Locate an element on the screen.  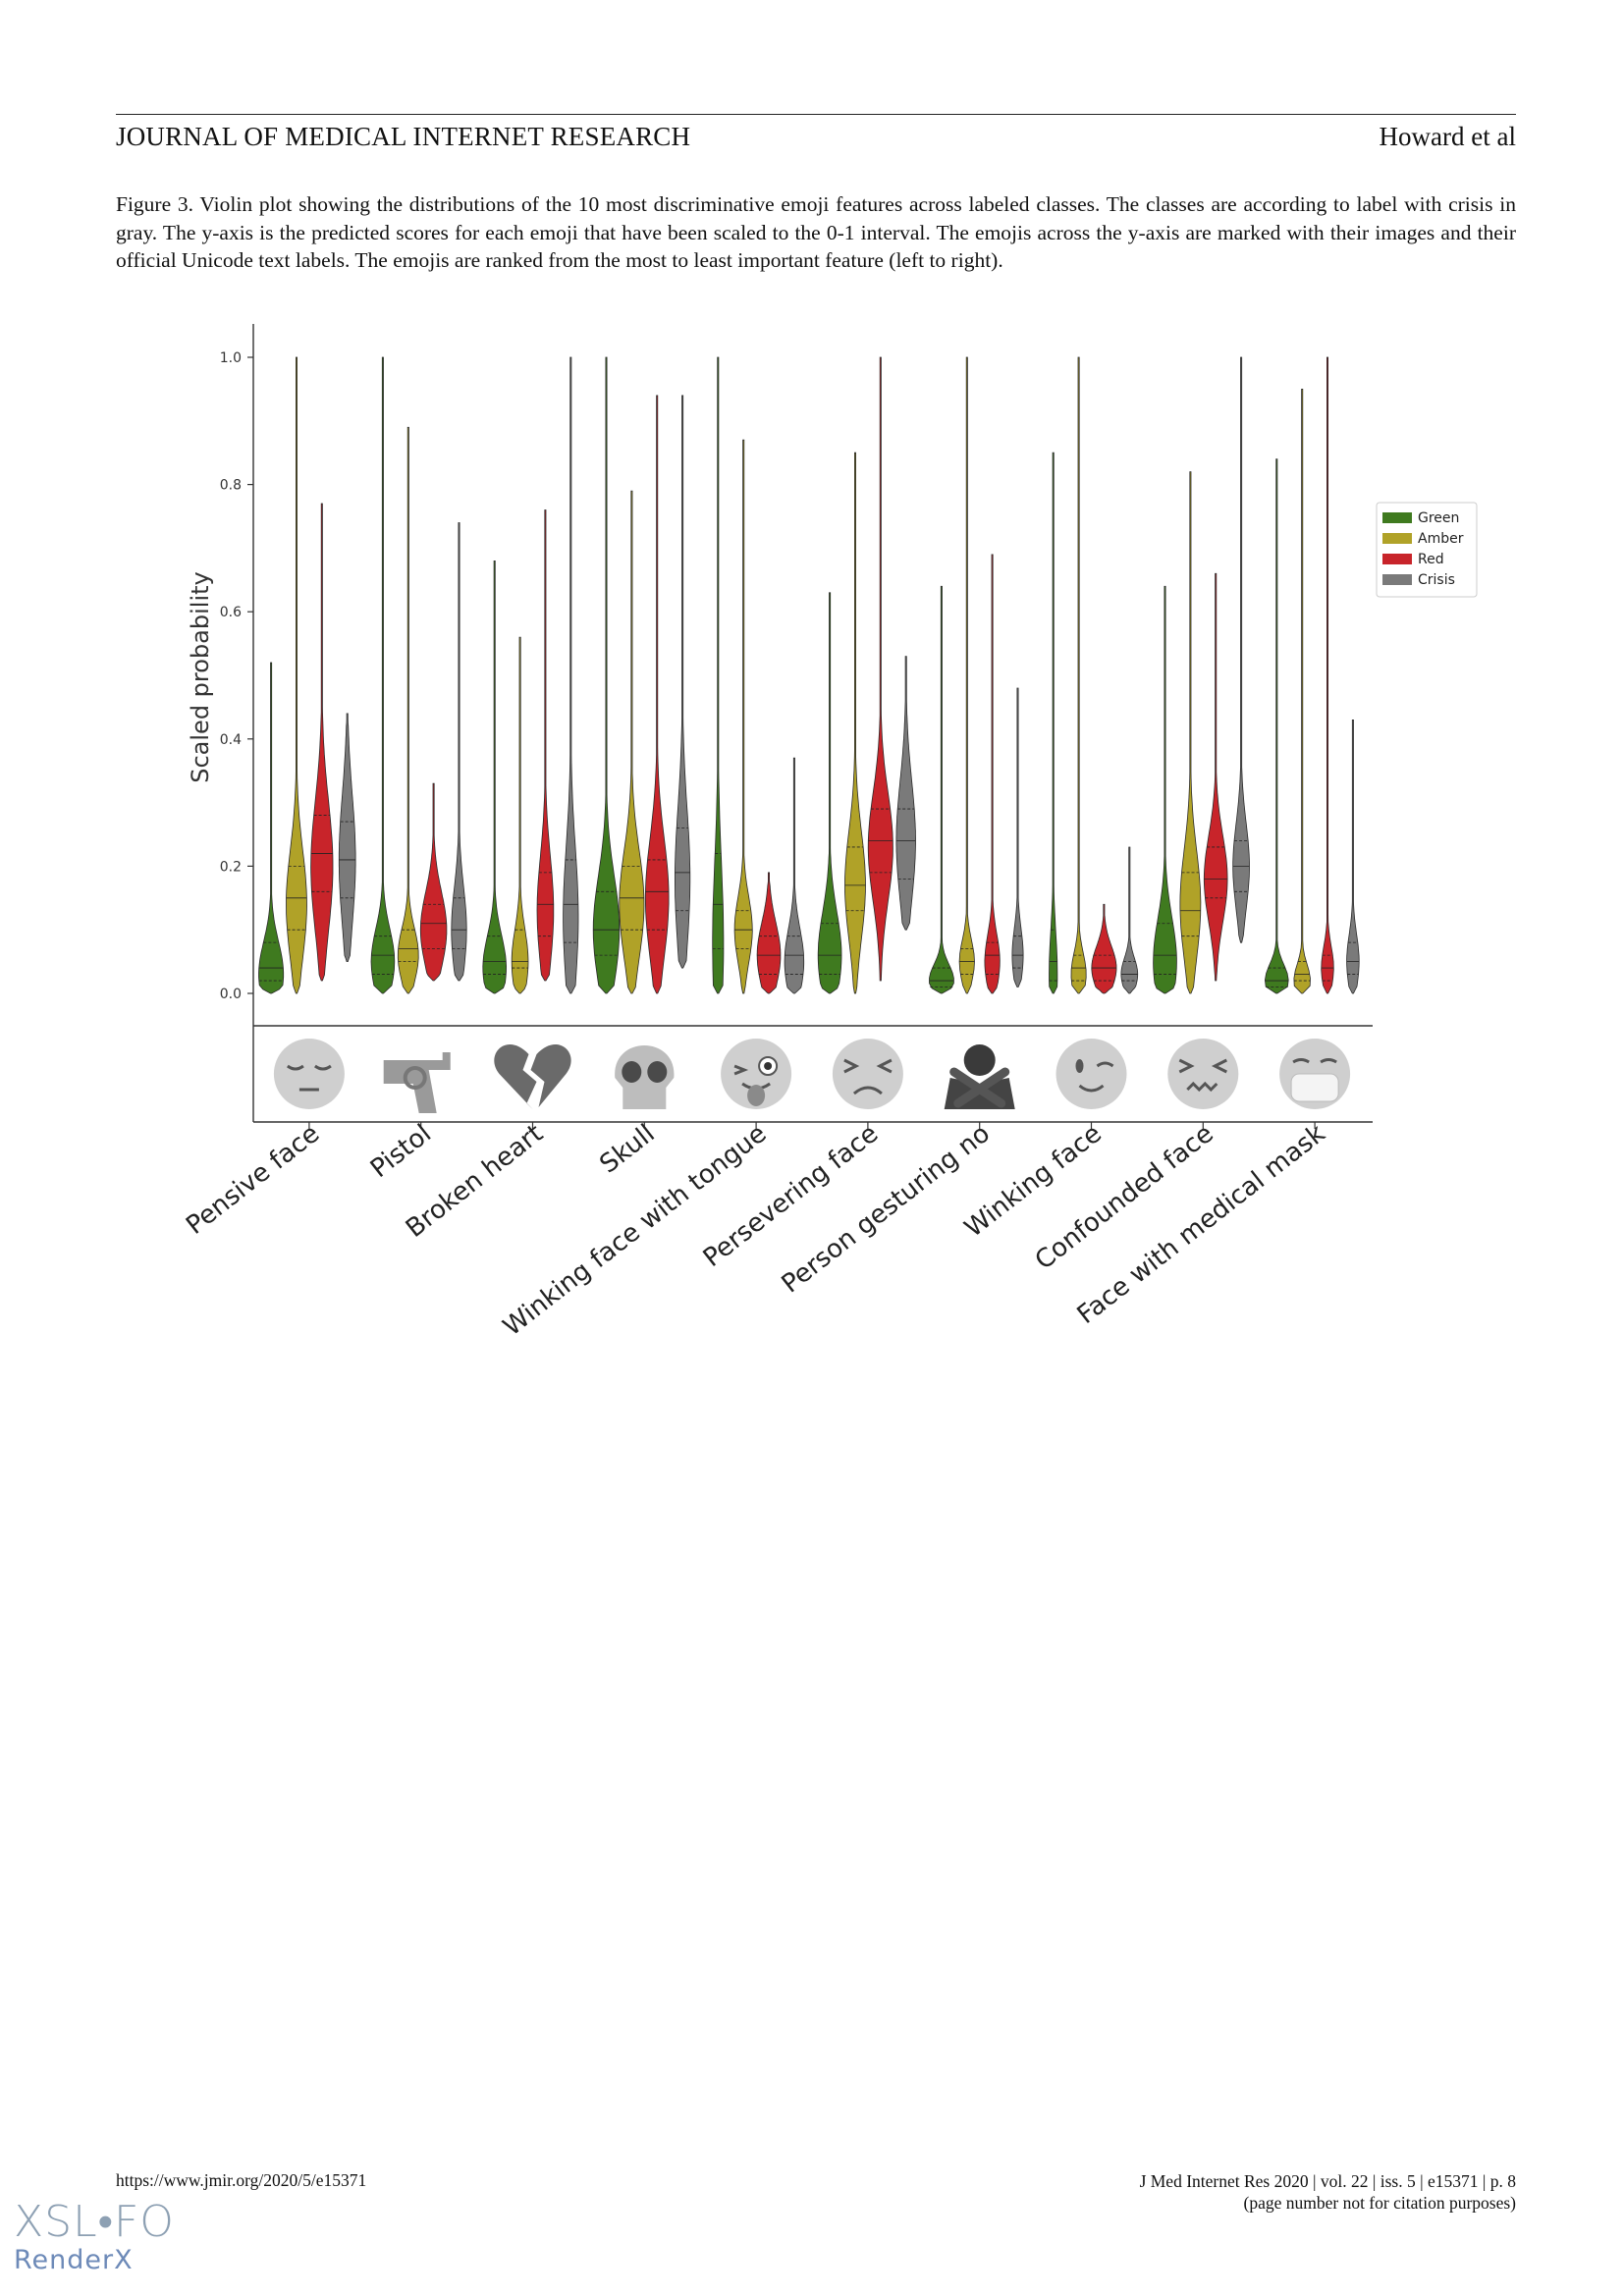
renderx-logo: XSL•FO RenderX is located at coordinates (94, 2237).